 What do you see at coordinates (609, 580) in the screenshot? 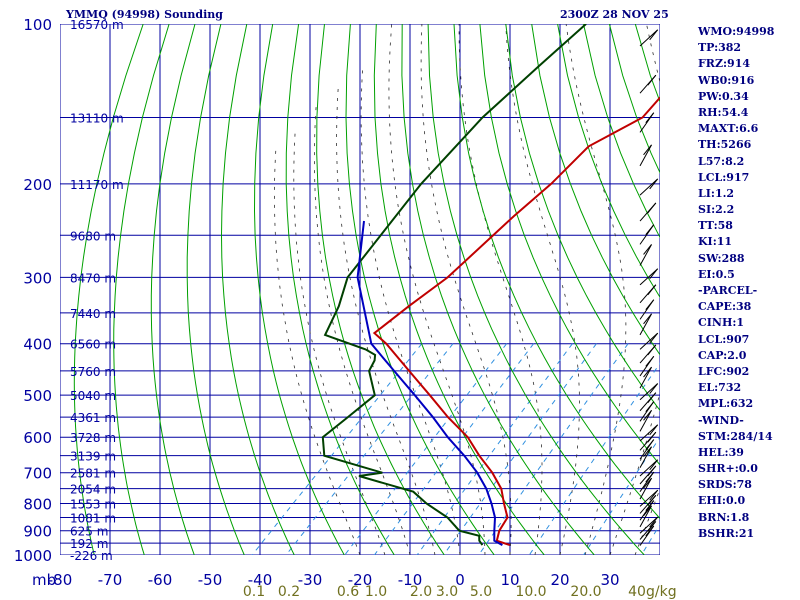
I see `temperature-tick-label: 30` at bounding box center [609, 580].